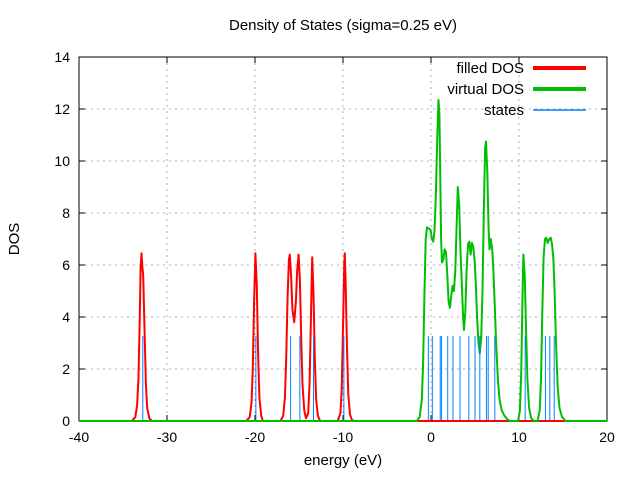 The width and height of the screenshot is (640, 480). What do you see at coordinates (607, 437) in the screenshot?
I see `x-tick-label: 20` at bounding box center [607, 437].